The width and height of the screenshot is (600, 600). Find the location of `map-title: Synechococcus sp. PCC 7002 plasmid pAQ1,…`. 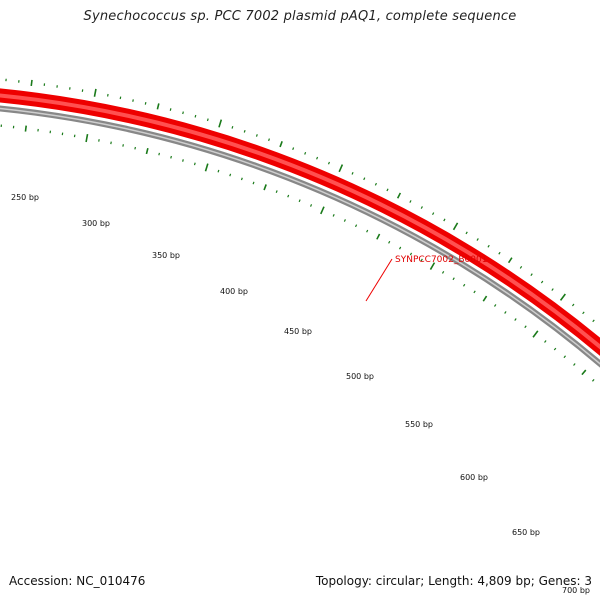

map-title: Synechococcus sp. PCC 7002 plasmid pAQ1,… is located at coordinates (300, 16).